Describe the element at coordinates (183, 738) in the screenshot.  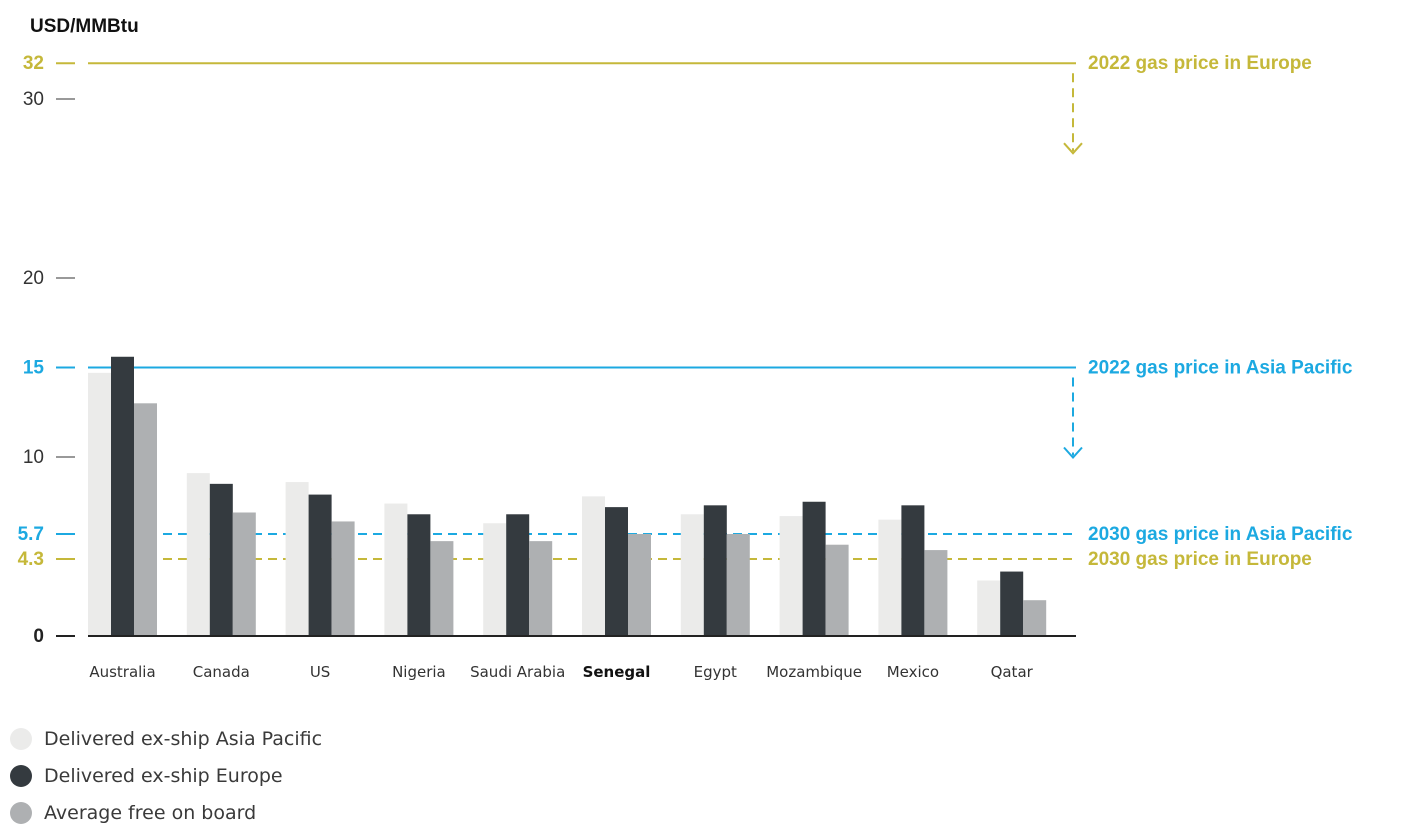
I see `legend-label: Delivered ex-ship Asia Pacific` at that location.